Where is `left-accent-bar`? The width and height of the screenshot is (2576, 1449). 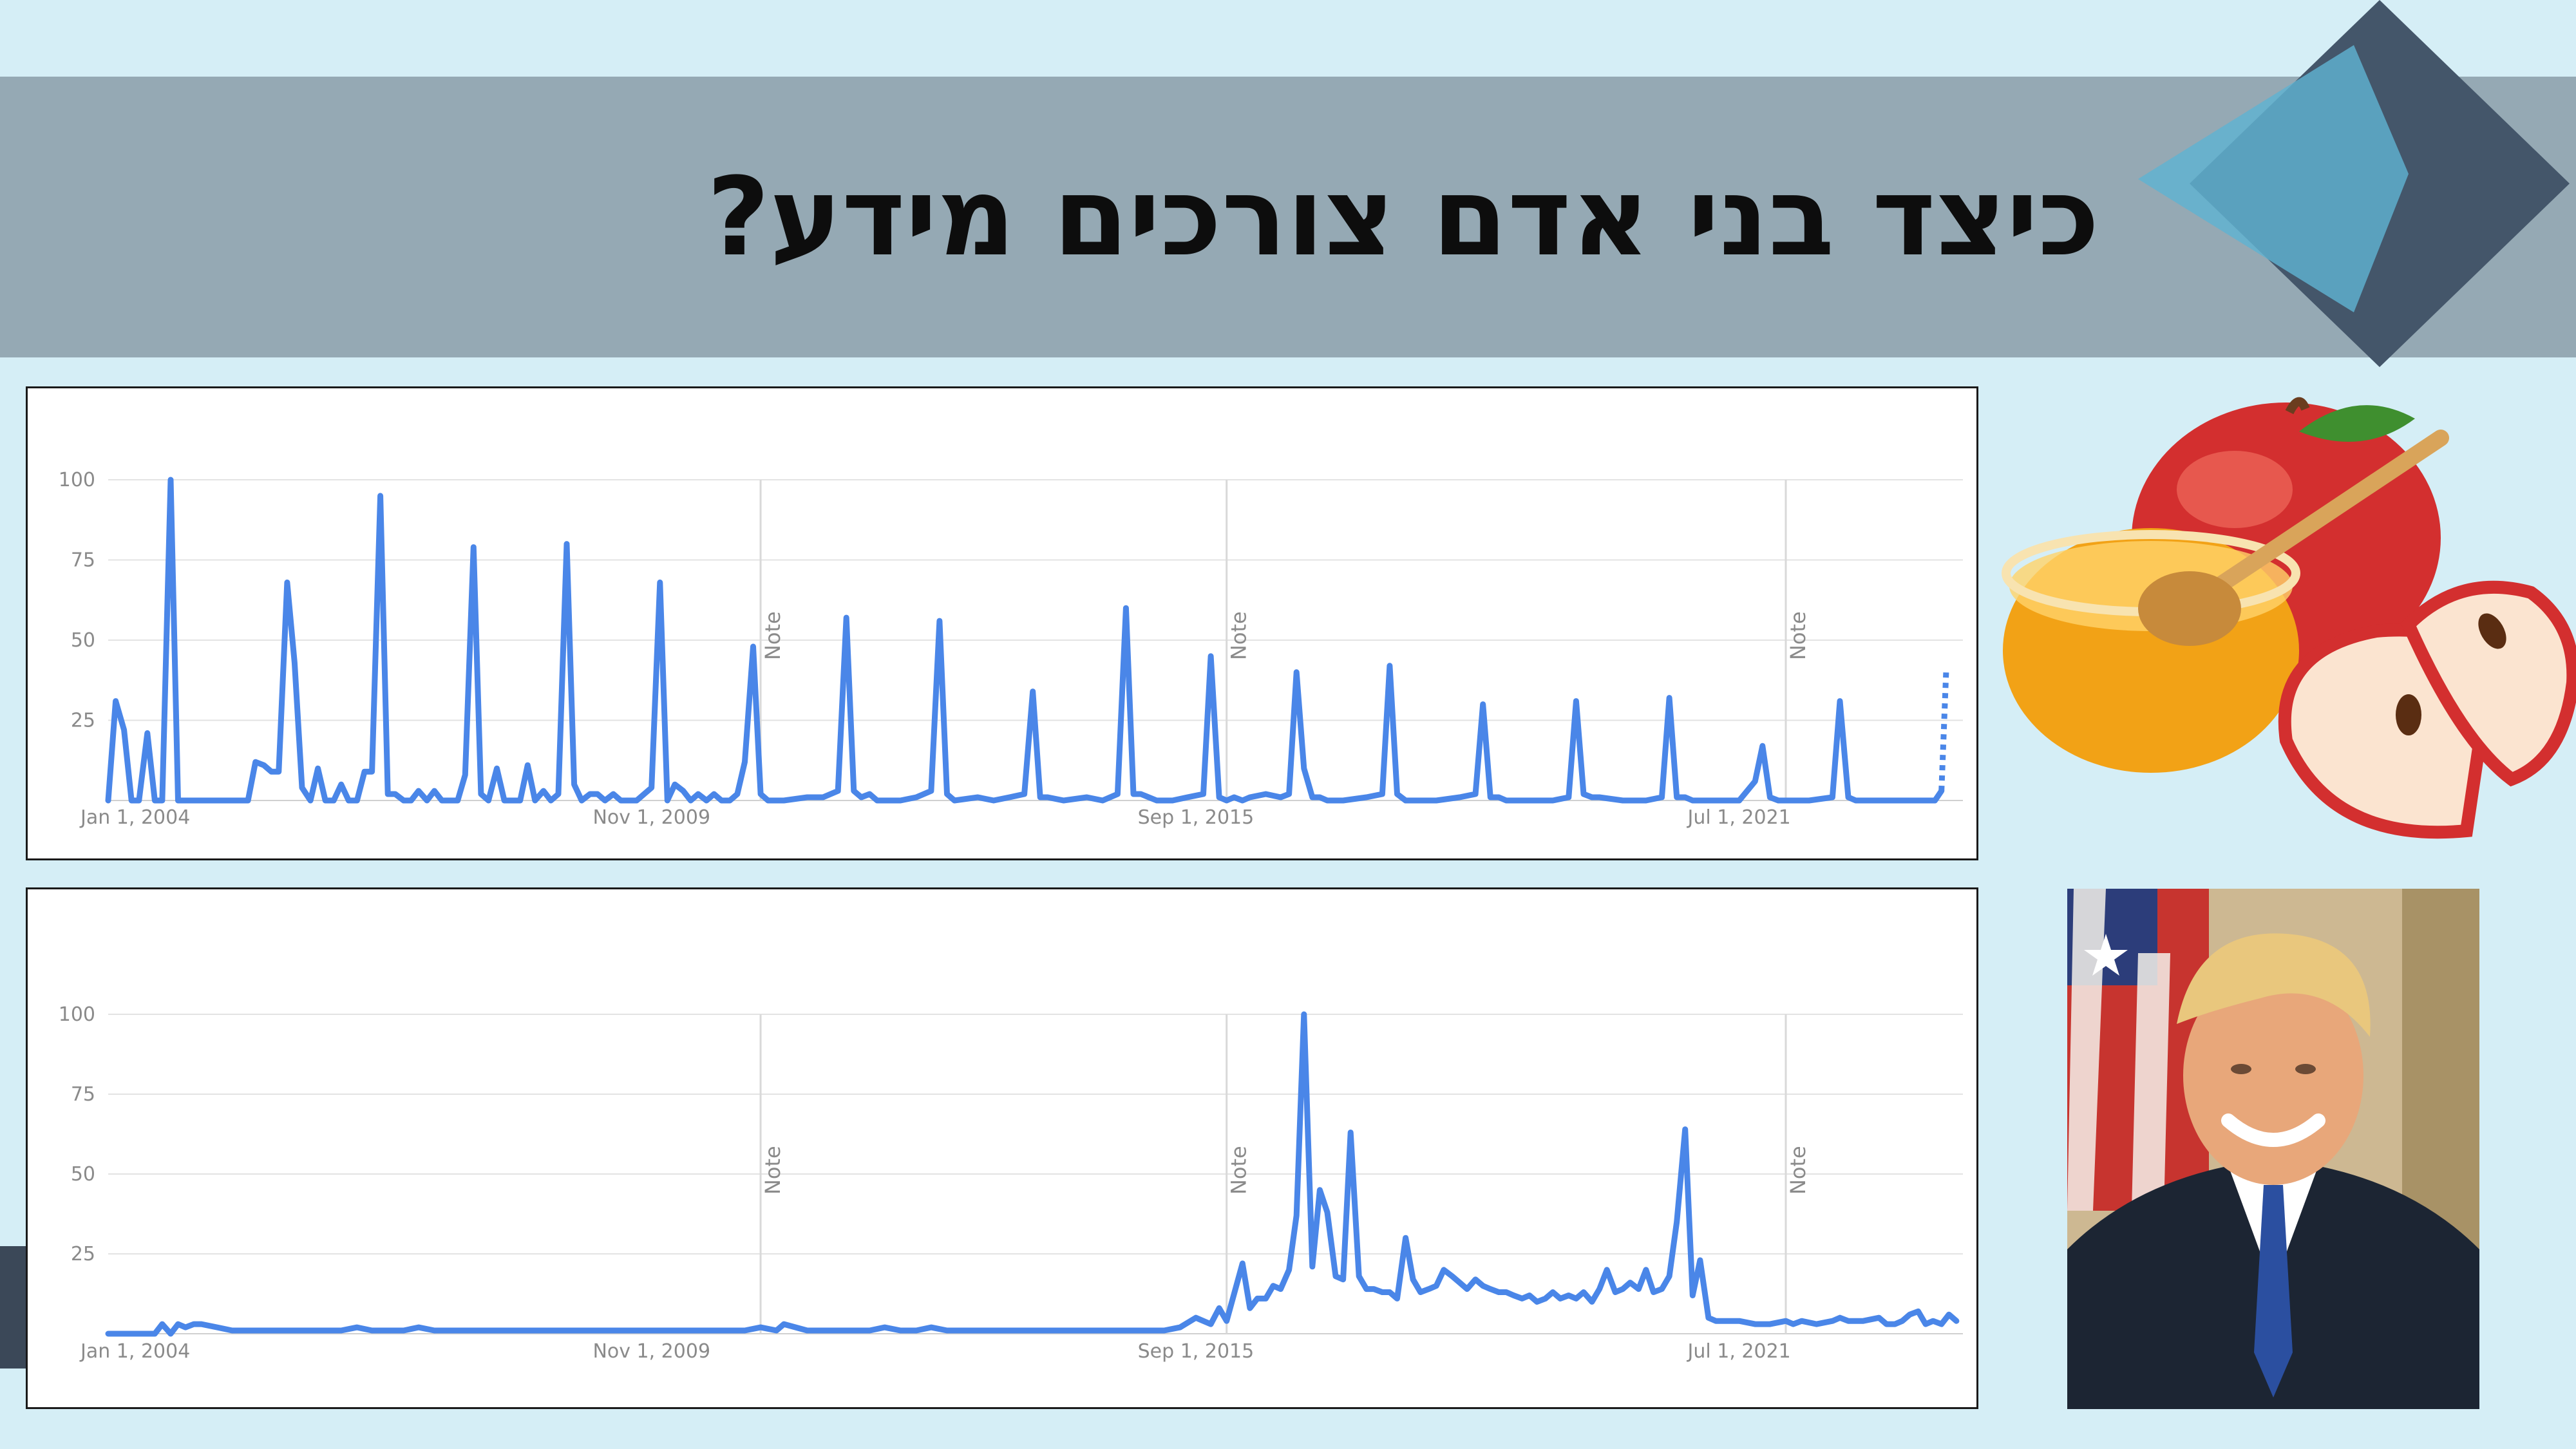 left-accent-bar is located at coordinates (13, 1307).